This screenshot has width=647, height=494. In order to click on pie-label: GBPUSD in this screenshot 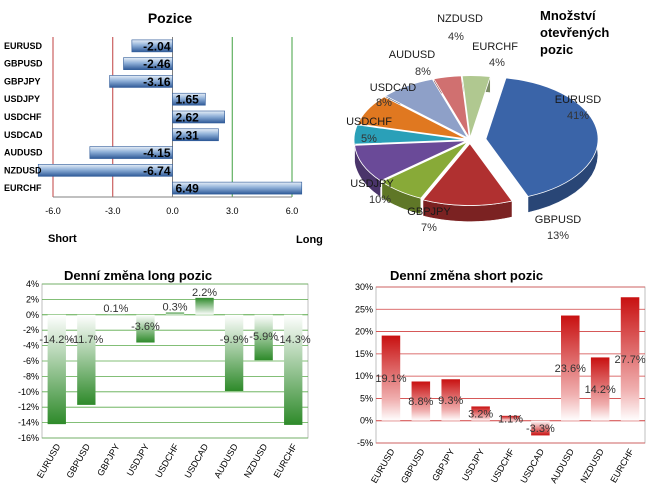, I will do `click(558, 220)`.